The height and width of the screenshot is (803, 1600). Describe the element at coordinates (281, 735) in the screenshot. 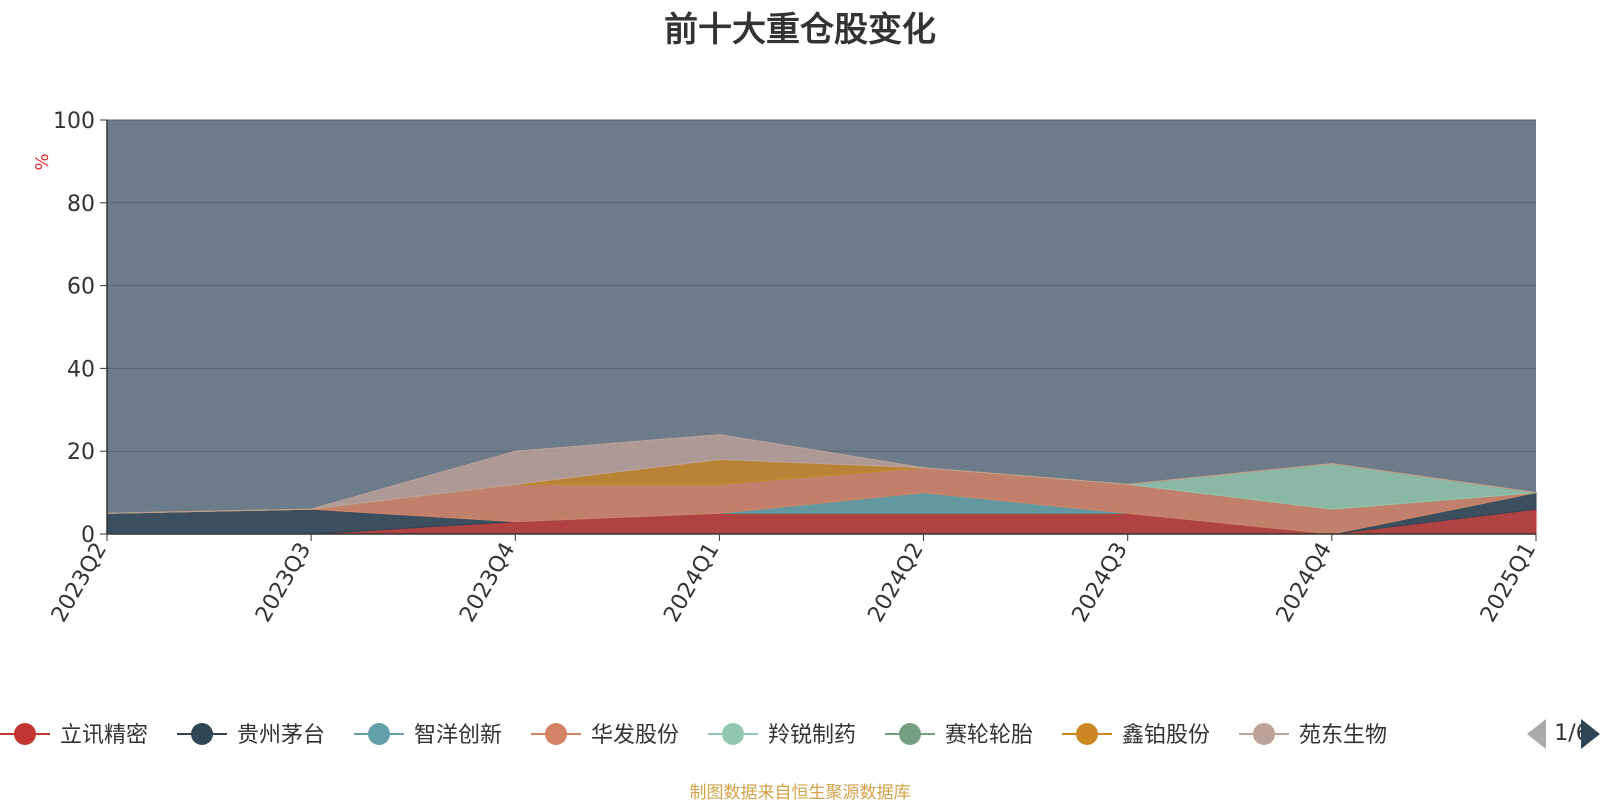

I see `legend-label: 贵州茅台` at that location.